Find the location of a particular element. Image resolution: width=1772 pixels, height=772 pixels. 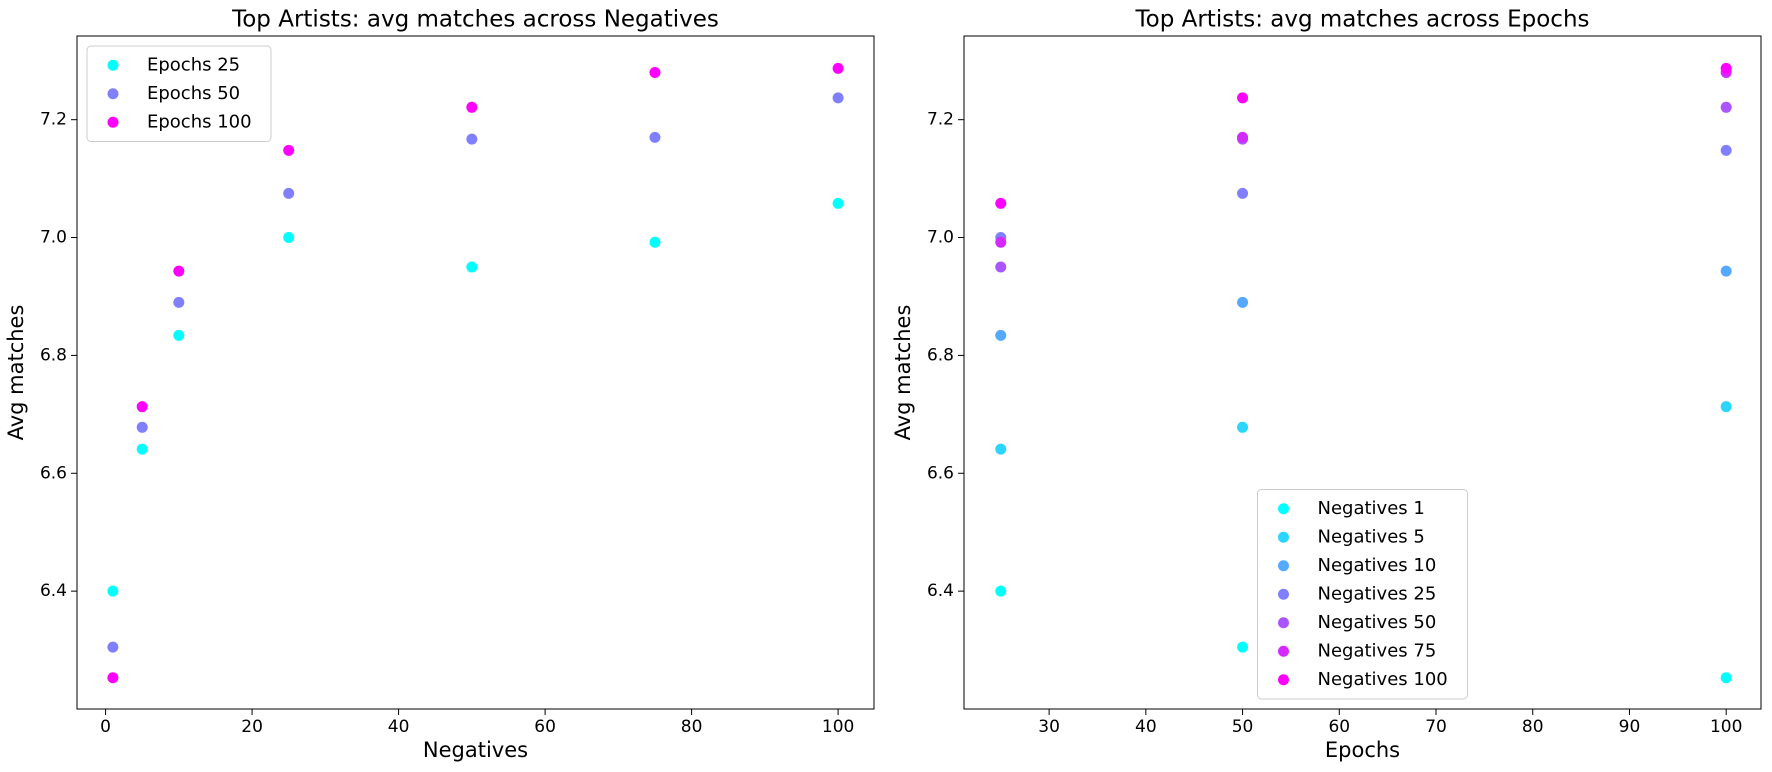

x-tick-label: 90 is located at coordinates (1630, 727).